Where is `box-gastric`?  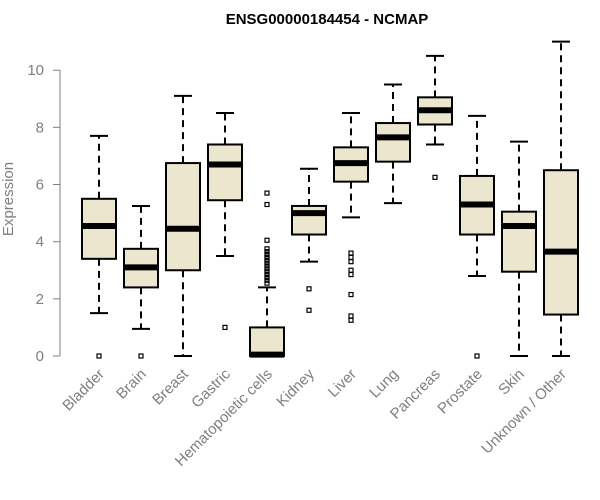
box-gastric is located at coordinates (225, 221).